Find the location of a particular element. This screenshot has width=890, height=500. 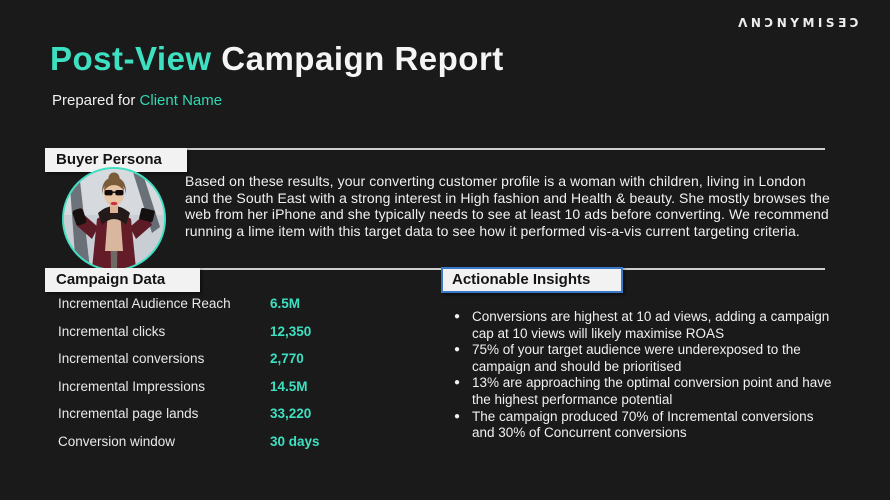

metric-label: Incremental Audience Reach is located at coordinates (144, 303).